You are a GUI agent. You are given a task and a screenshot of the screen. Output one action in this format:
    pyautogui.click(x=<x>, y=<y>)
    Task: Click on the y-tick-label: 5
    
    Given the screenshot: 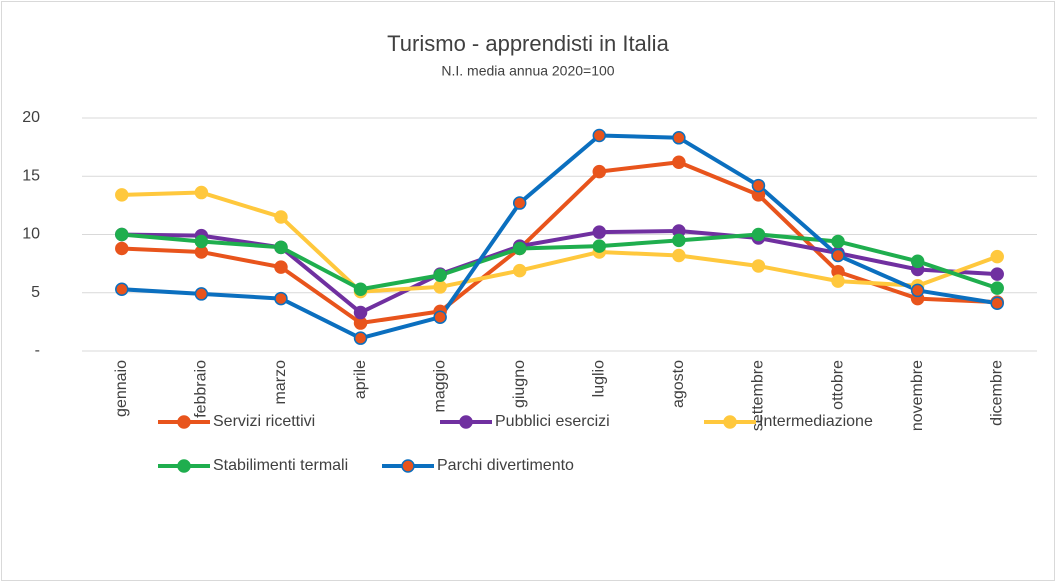 What is the action you would take?
    pyautogui.click(x=35, y=292)
    